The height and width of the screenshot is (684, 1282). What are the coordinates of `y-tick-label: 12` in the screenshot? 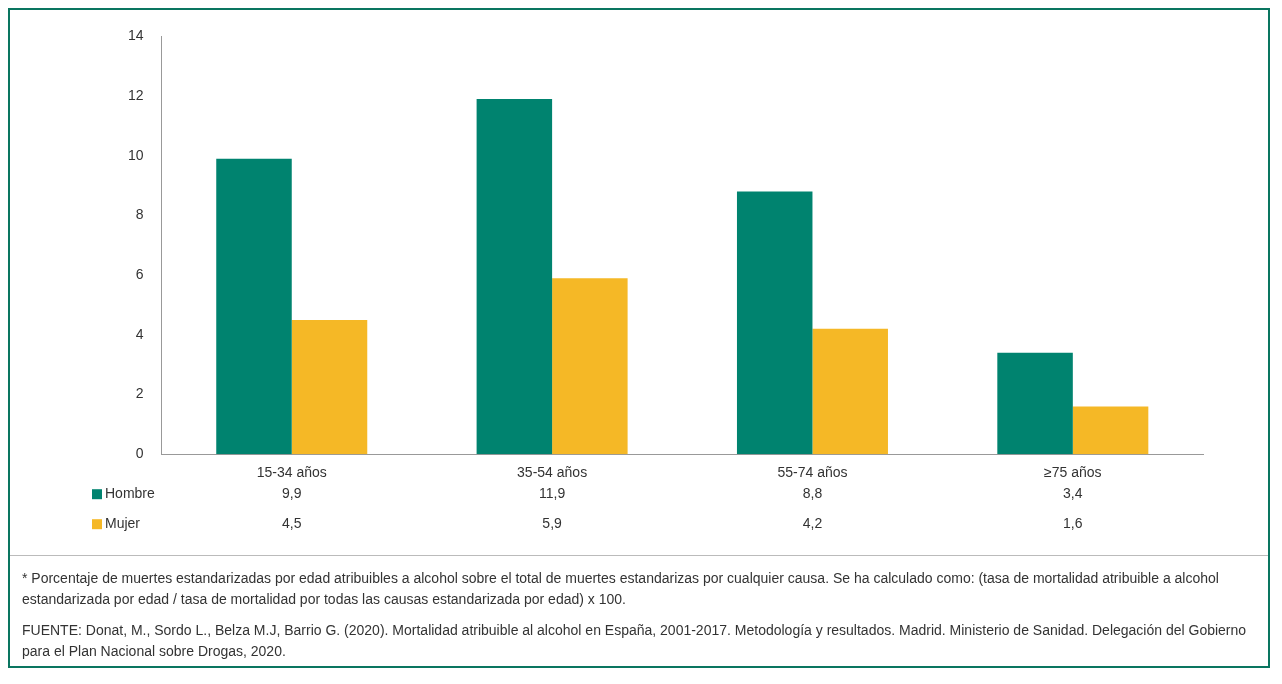 It's located at (135, 94).